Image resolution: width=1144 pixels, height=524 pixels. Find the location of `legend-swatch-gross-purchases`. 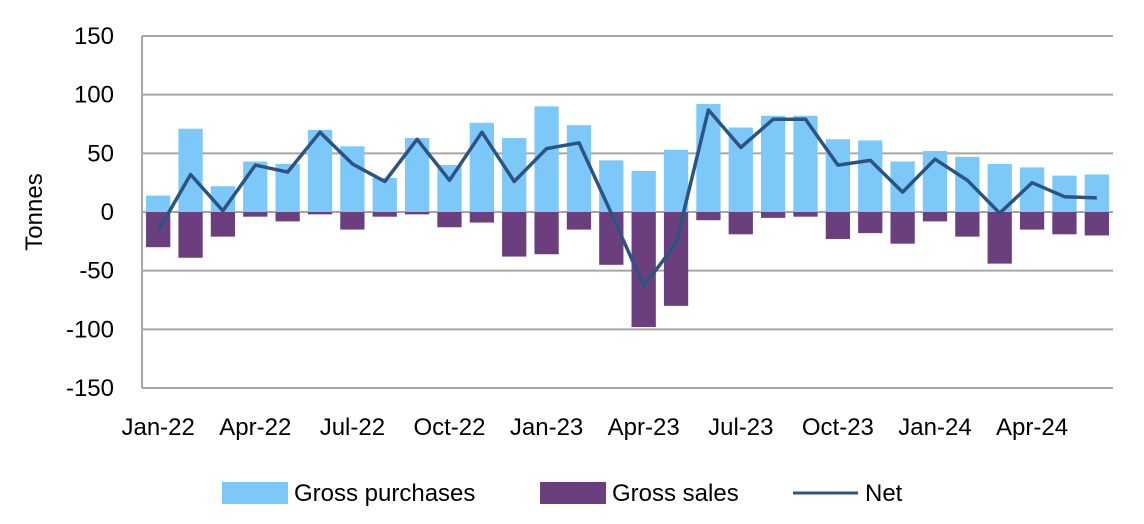

legend-swatch-gross-purchases is located at coordinates (255, 493).